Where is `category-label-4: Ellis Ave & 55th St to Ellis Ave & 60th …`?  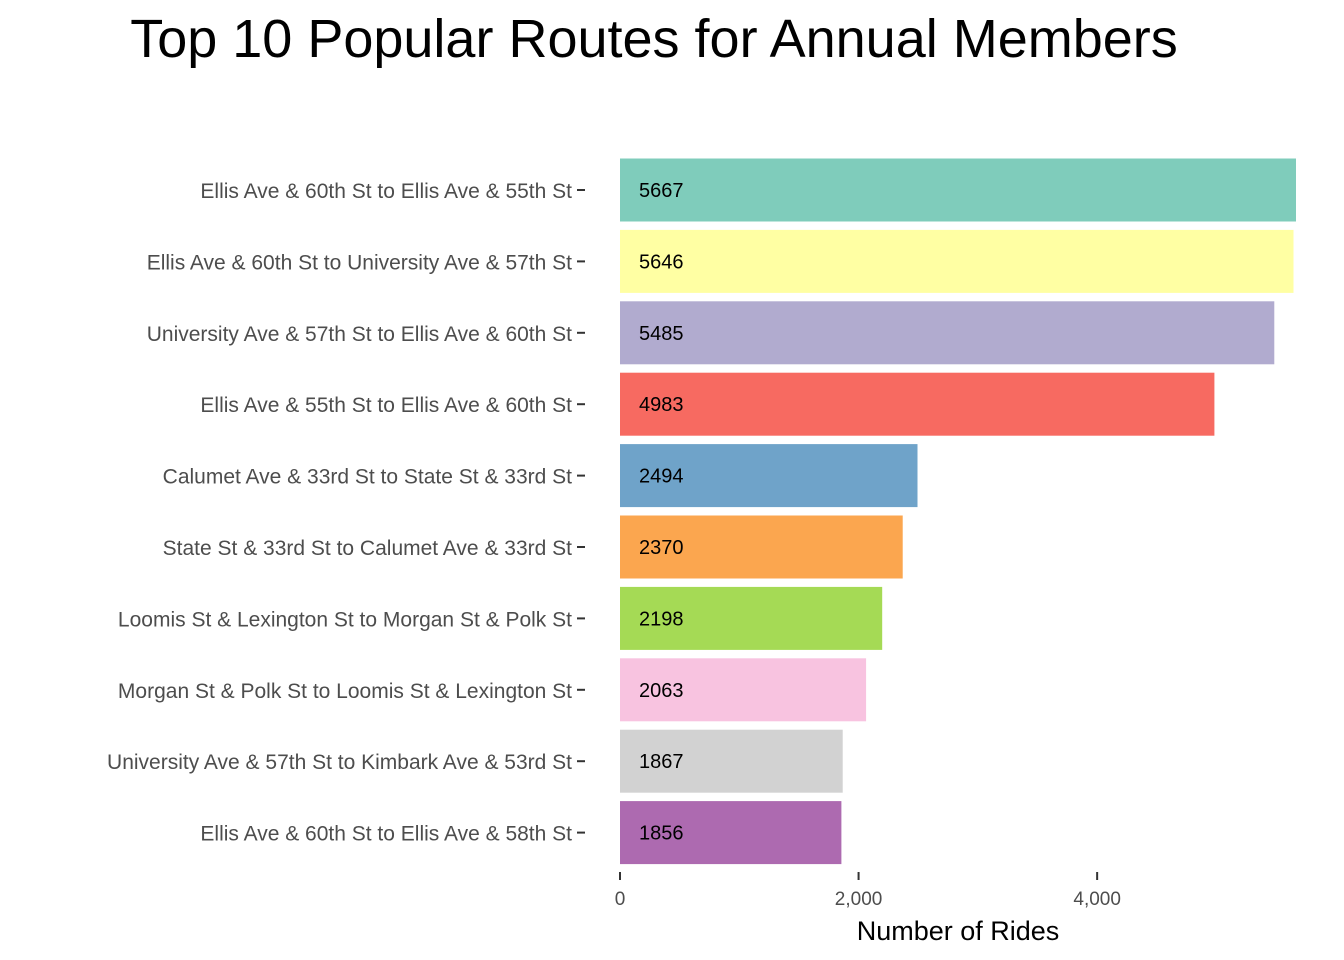 category-label-4: Ellis Ave & 55th St to Ellis Ave & 60th … is located at coordinates (386, 405).